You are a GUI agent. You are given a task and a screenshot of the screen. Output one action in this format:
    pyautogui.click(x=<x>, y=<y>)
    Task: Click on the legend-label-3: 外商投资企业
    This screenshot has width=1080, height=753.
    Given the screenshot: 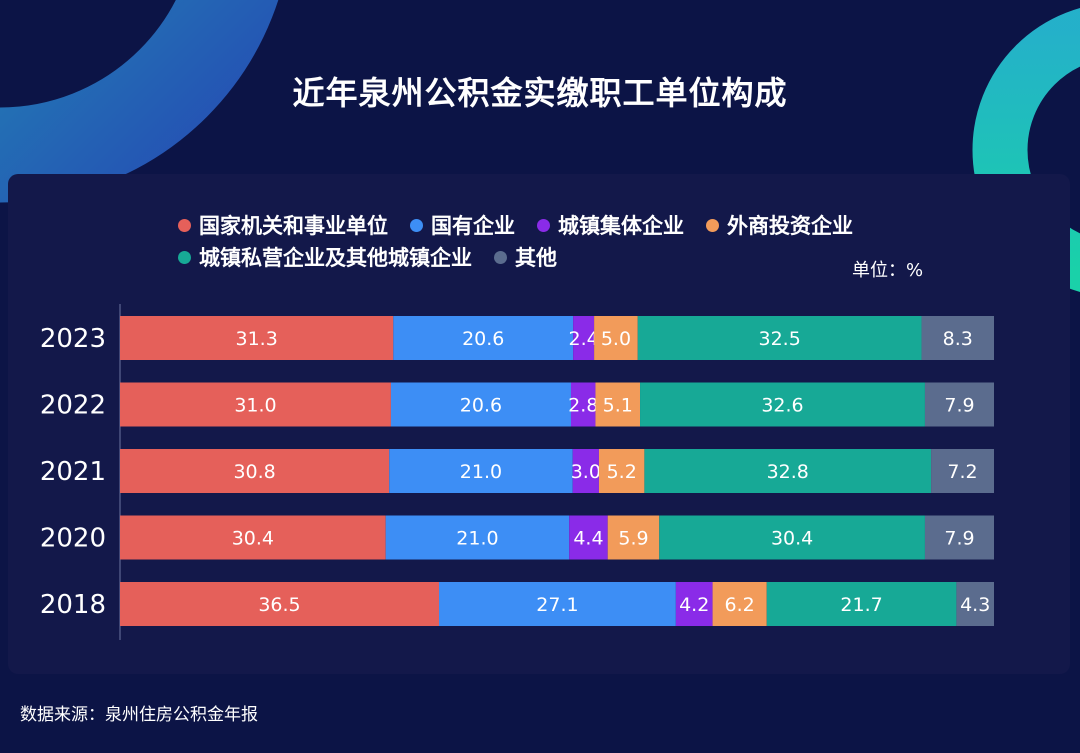 What is the action you would take?
    pyautogui.click(x=790, y=226)
    